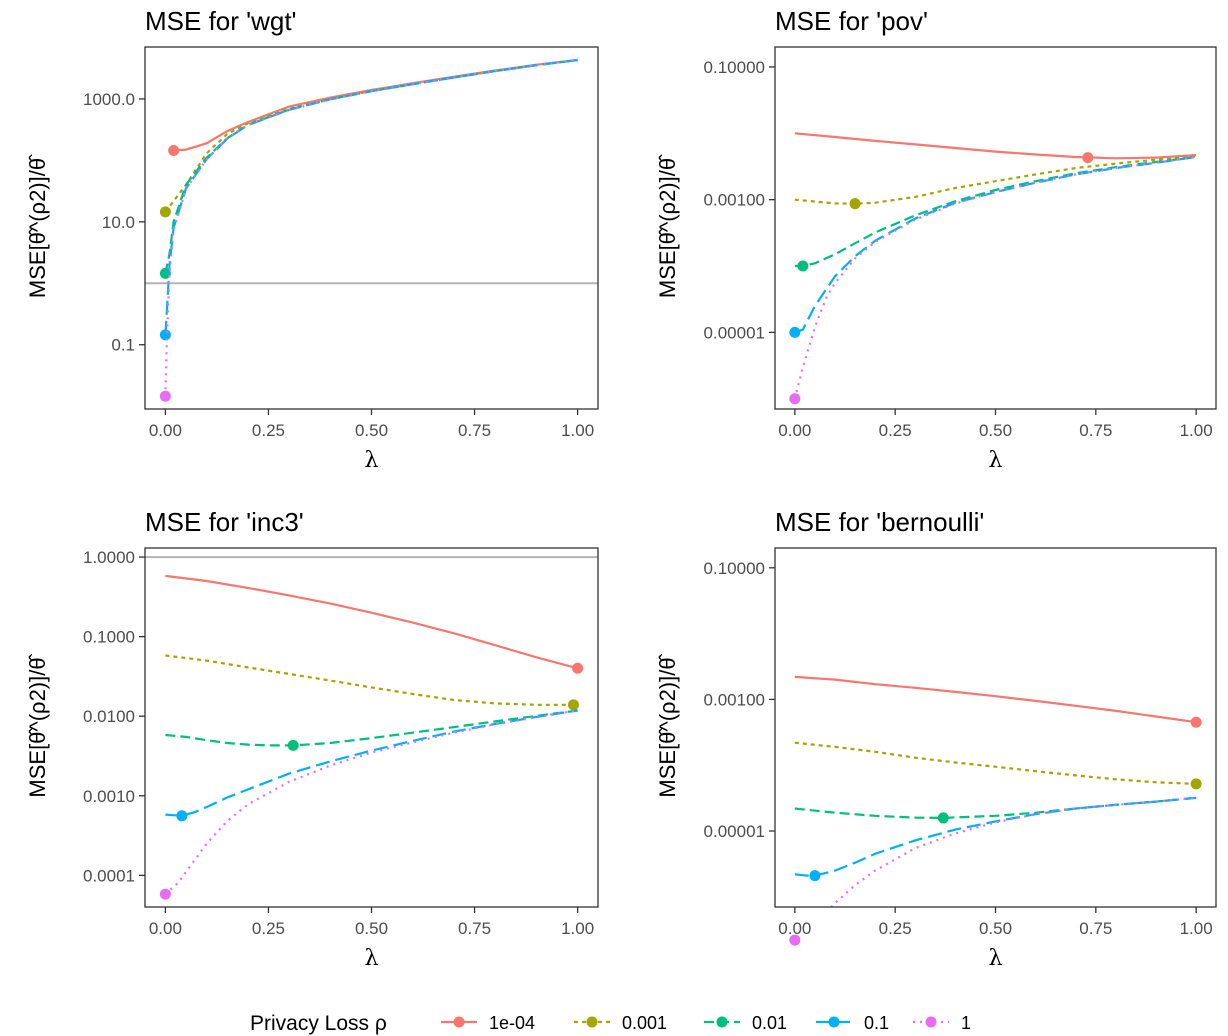 This screenshot has width=1228, height=1036. What do you see at coordinates (876, 1023) in the screenshot?
I see `legend-item-label: 0.1` at bounding box center [876, 1023].